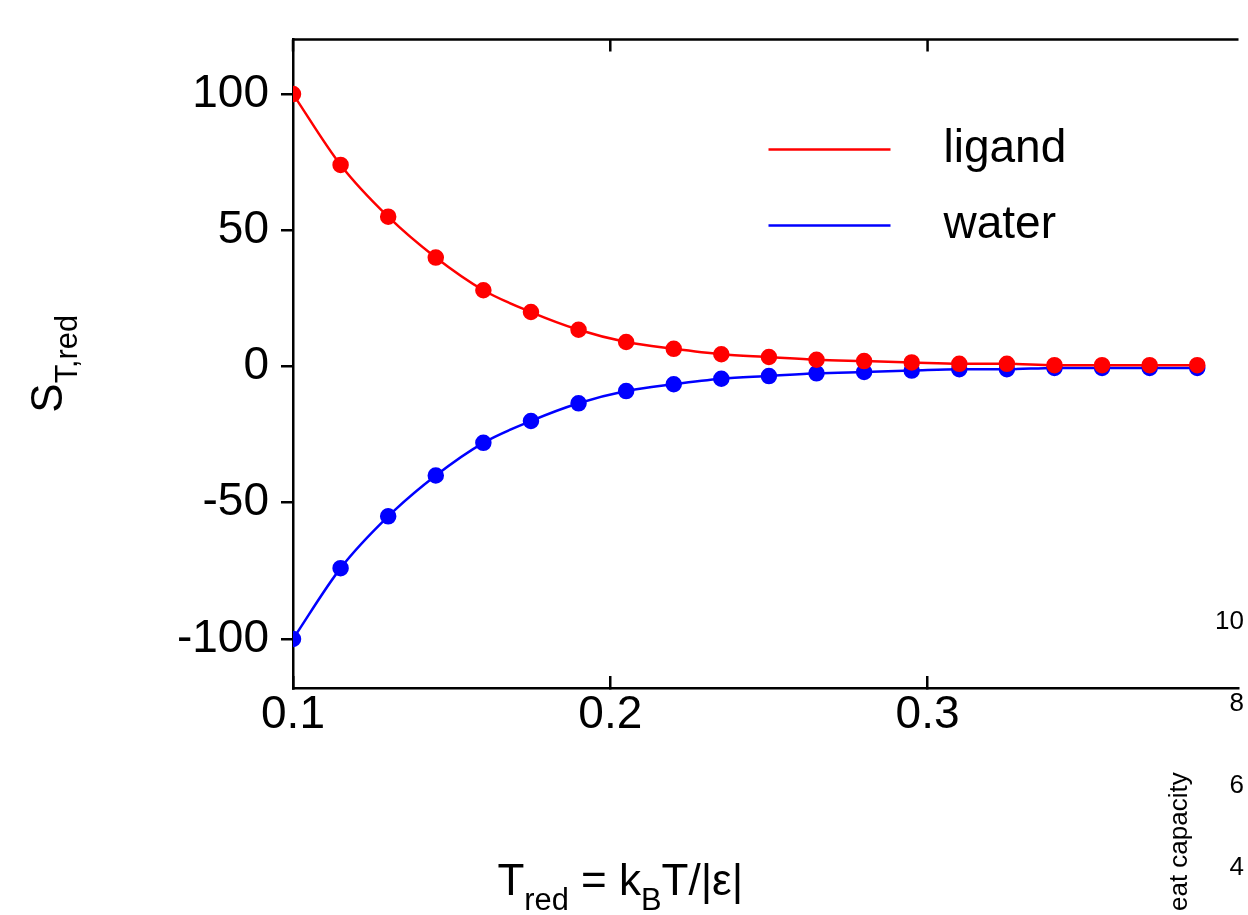 This screenshot has height=915, width=1248. What do you see at coordinates (927, 712) in the screenshot?
I see `x-tick-label: 0.3` at bounding box center [927, 712].